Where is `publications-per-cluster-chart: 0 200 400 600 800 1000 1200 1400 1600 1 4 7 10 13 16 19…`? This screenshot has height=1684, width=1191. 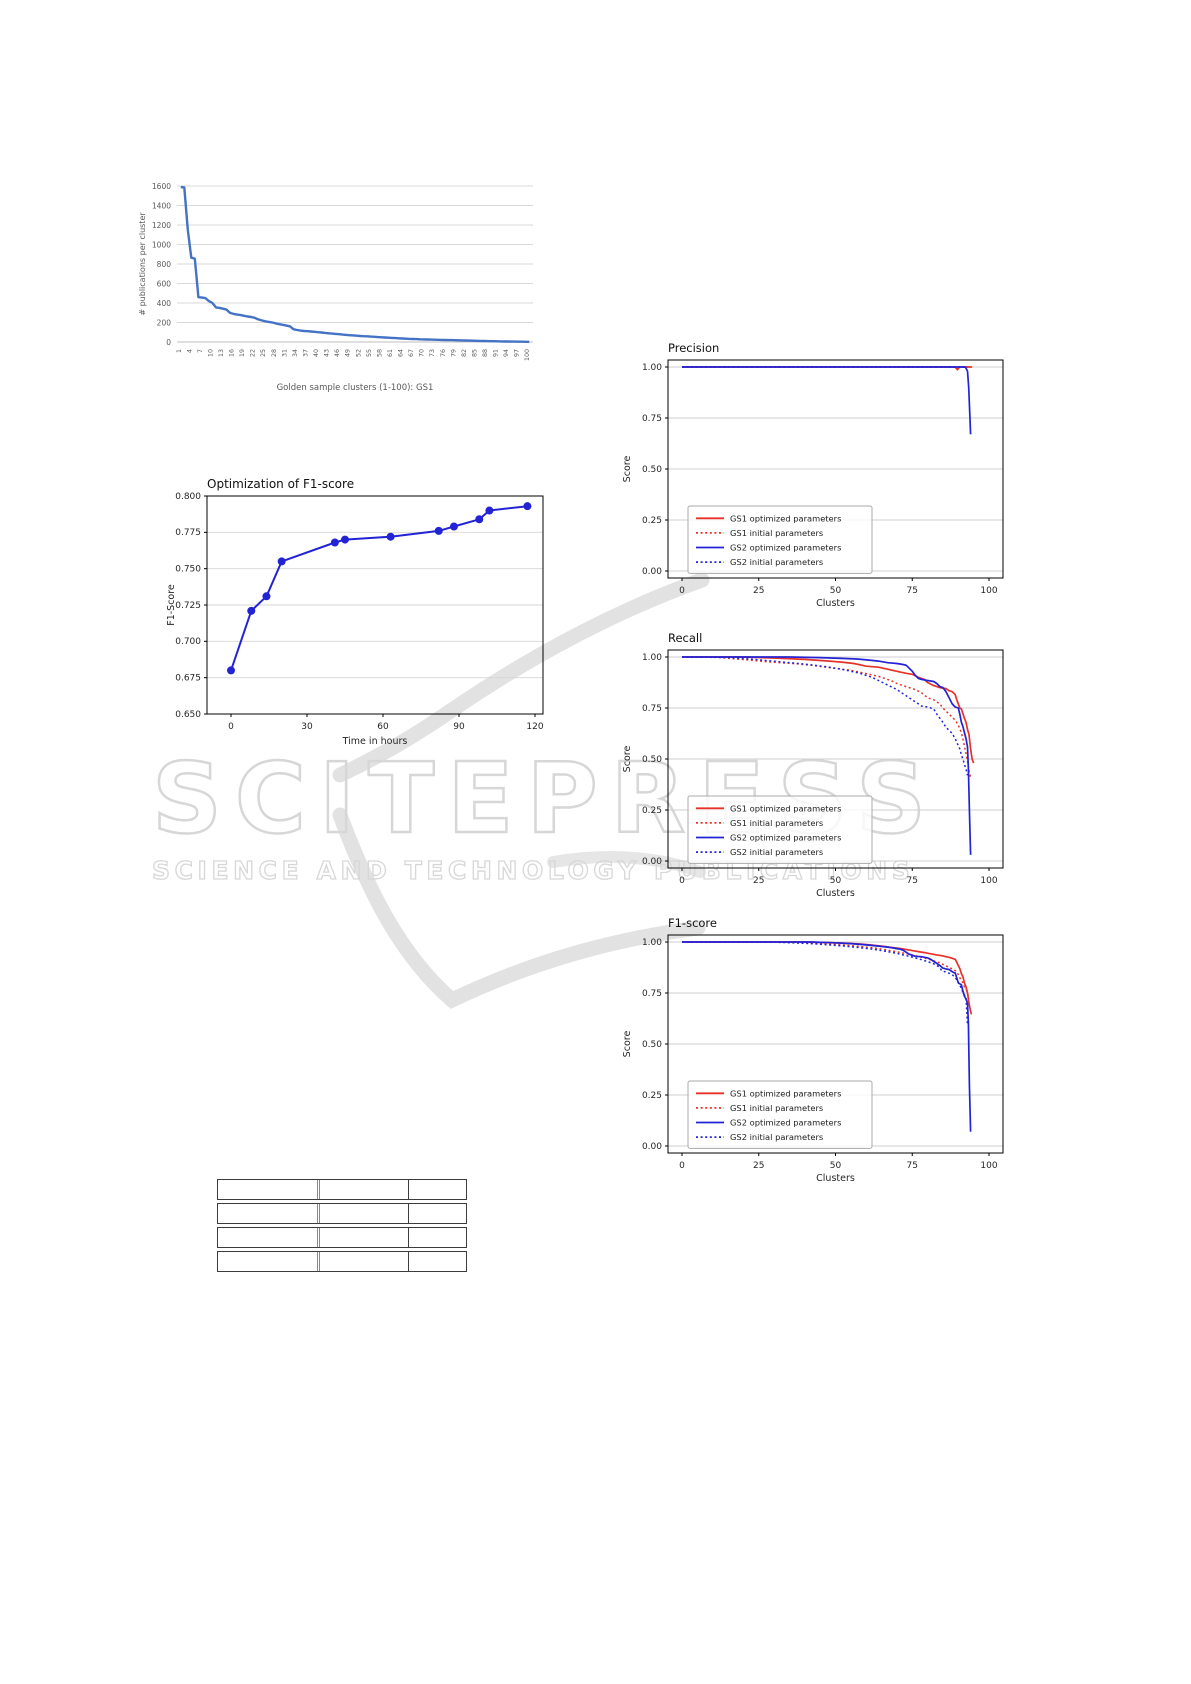
publications-per-cluster-chart: 0 200 400 600 800 1000 1200 1400 1600 1 4 7 10 13 16 19… is located at coordinates (340, 292).